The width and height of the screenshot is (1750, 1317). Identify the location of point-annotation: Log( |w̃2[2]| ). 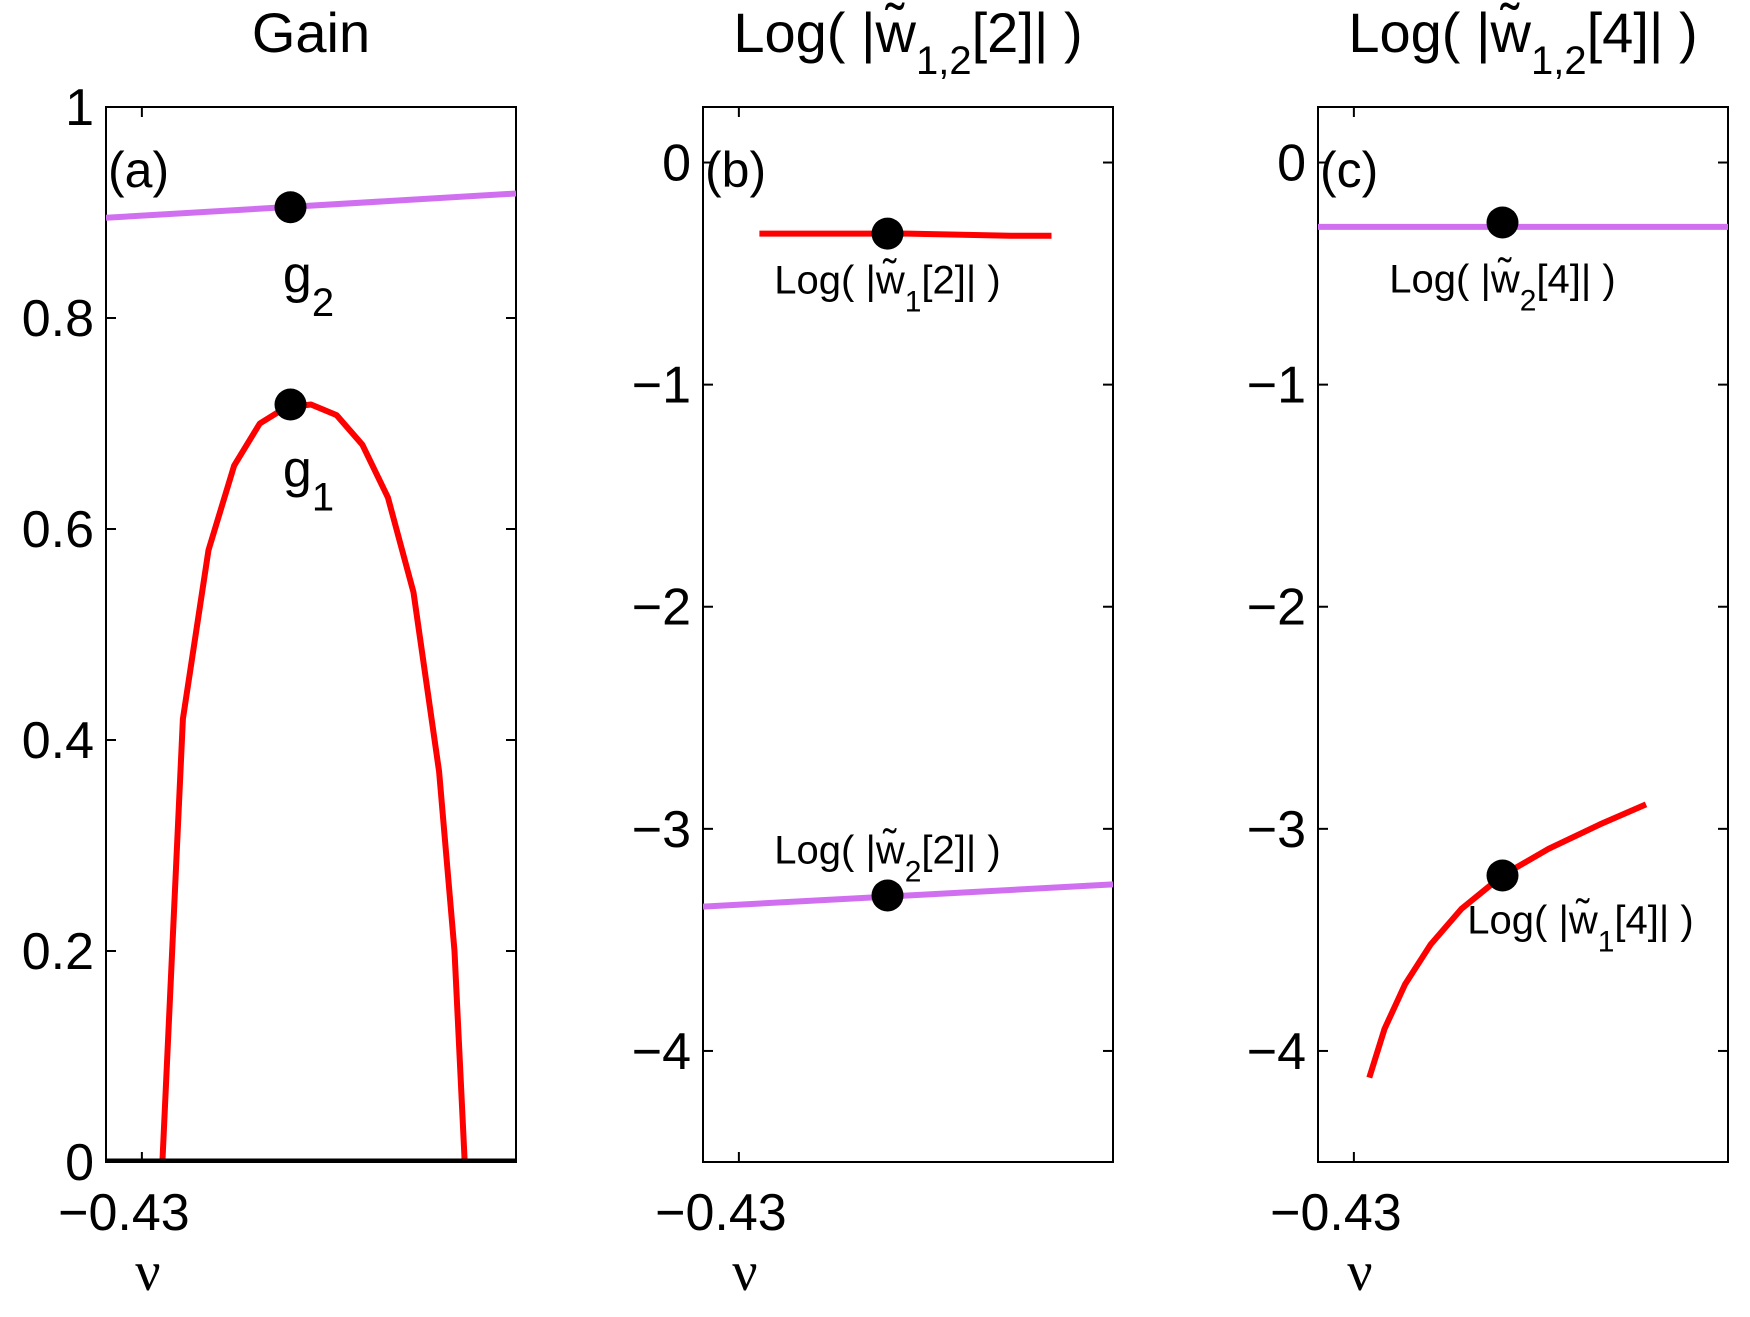
(887, 858).